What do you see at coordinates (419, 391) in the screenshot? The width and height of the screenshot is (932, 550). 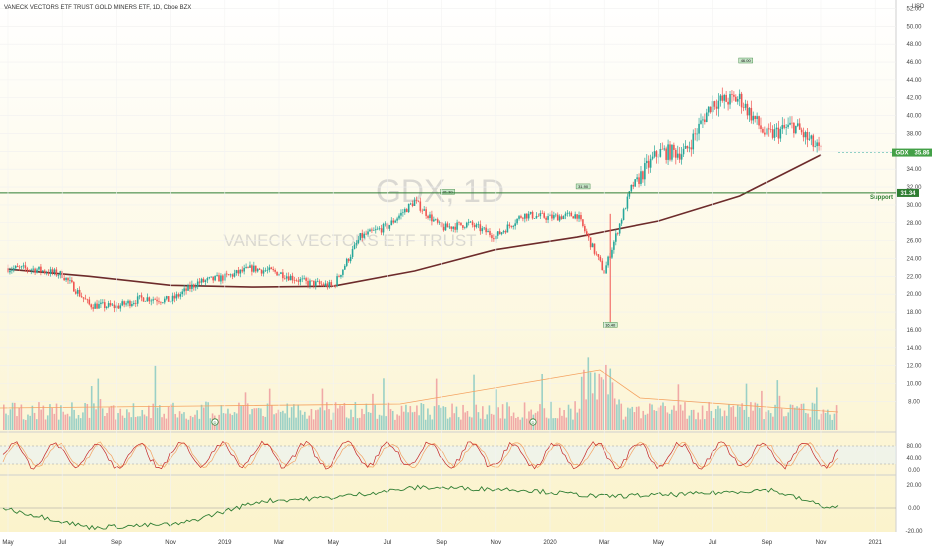 I see `volume-ma` at bounding box center [419, 391].